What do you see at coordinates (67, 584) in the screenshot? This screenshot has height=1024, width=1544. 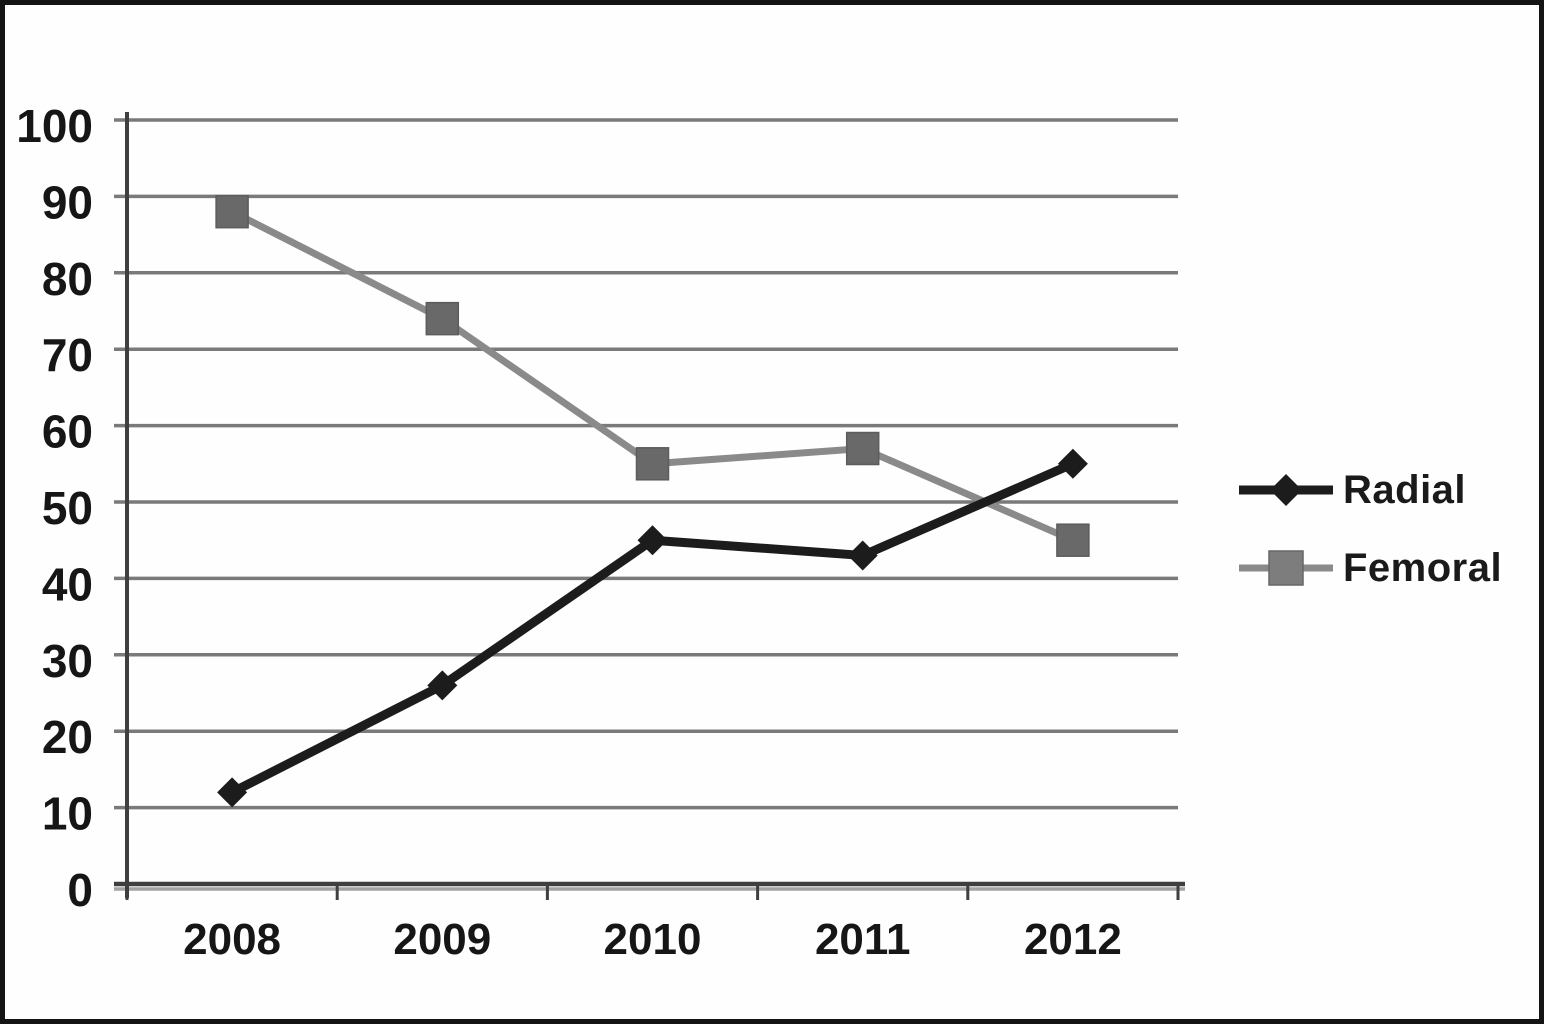 I see `y-tick-label-40: 40` at bounding box center [67, 584].